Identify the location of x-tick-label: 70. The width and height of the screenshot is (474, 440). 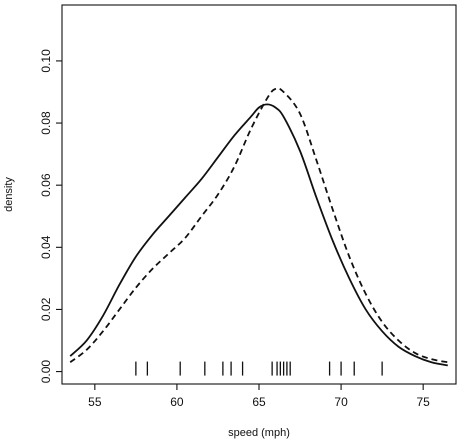
(341, 402).